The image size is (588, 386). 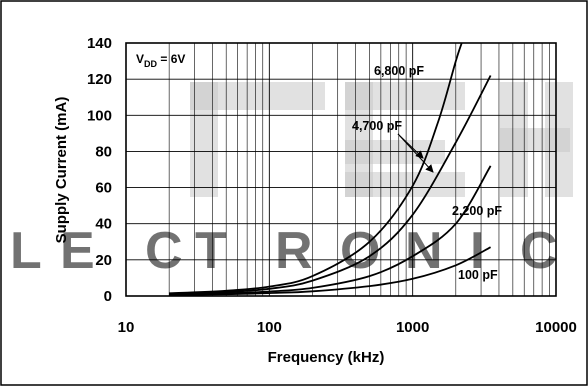 I want to click on x-tick-label: 10000, so click(x=556, y=327).